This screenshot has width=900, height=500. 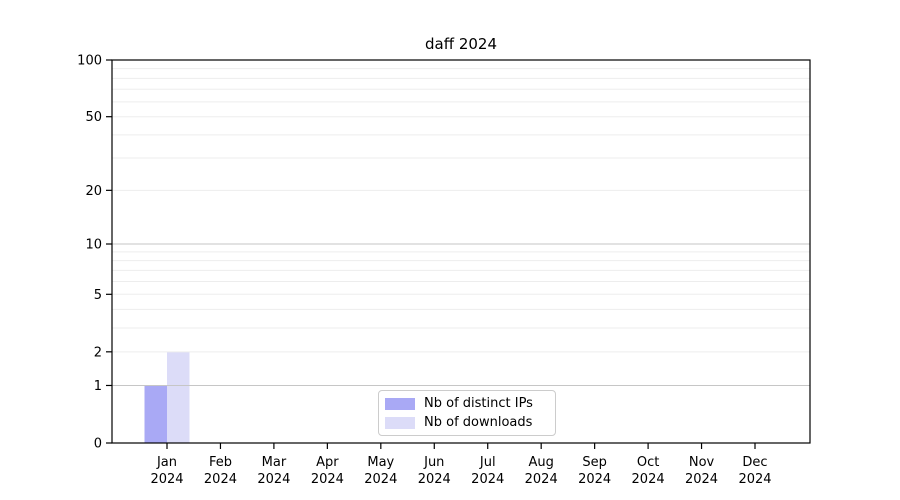 What do you see at coordinates (89, 61) in the screenshot?
I see `y-tick-label: 100` at bounding box center [89, 61].